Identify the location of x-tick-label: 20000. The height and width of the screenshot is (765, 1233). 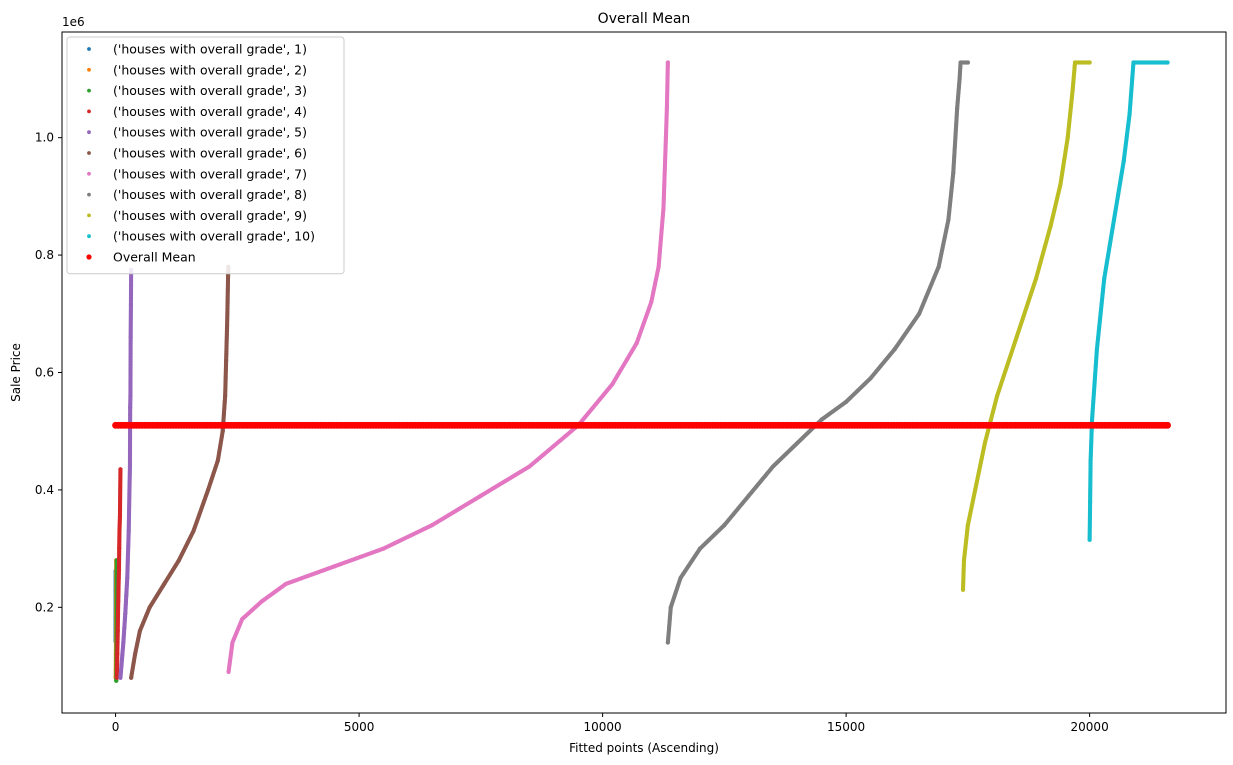
(1090, 727).